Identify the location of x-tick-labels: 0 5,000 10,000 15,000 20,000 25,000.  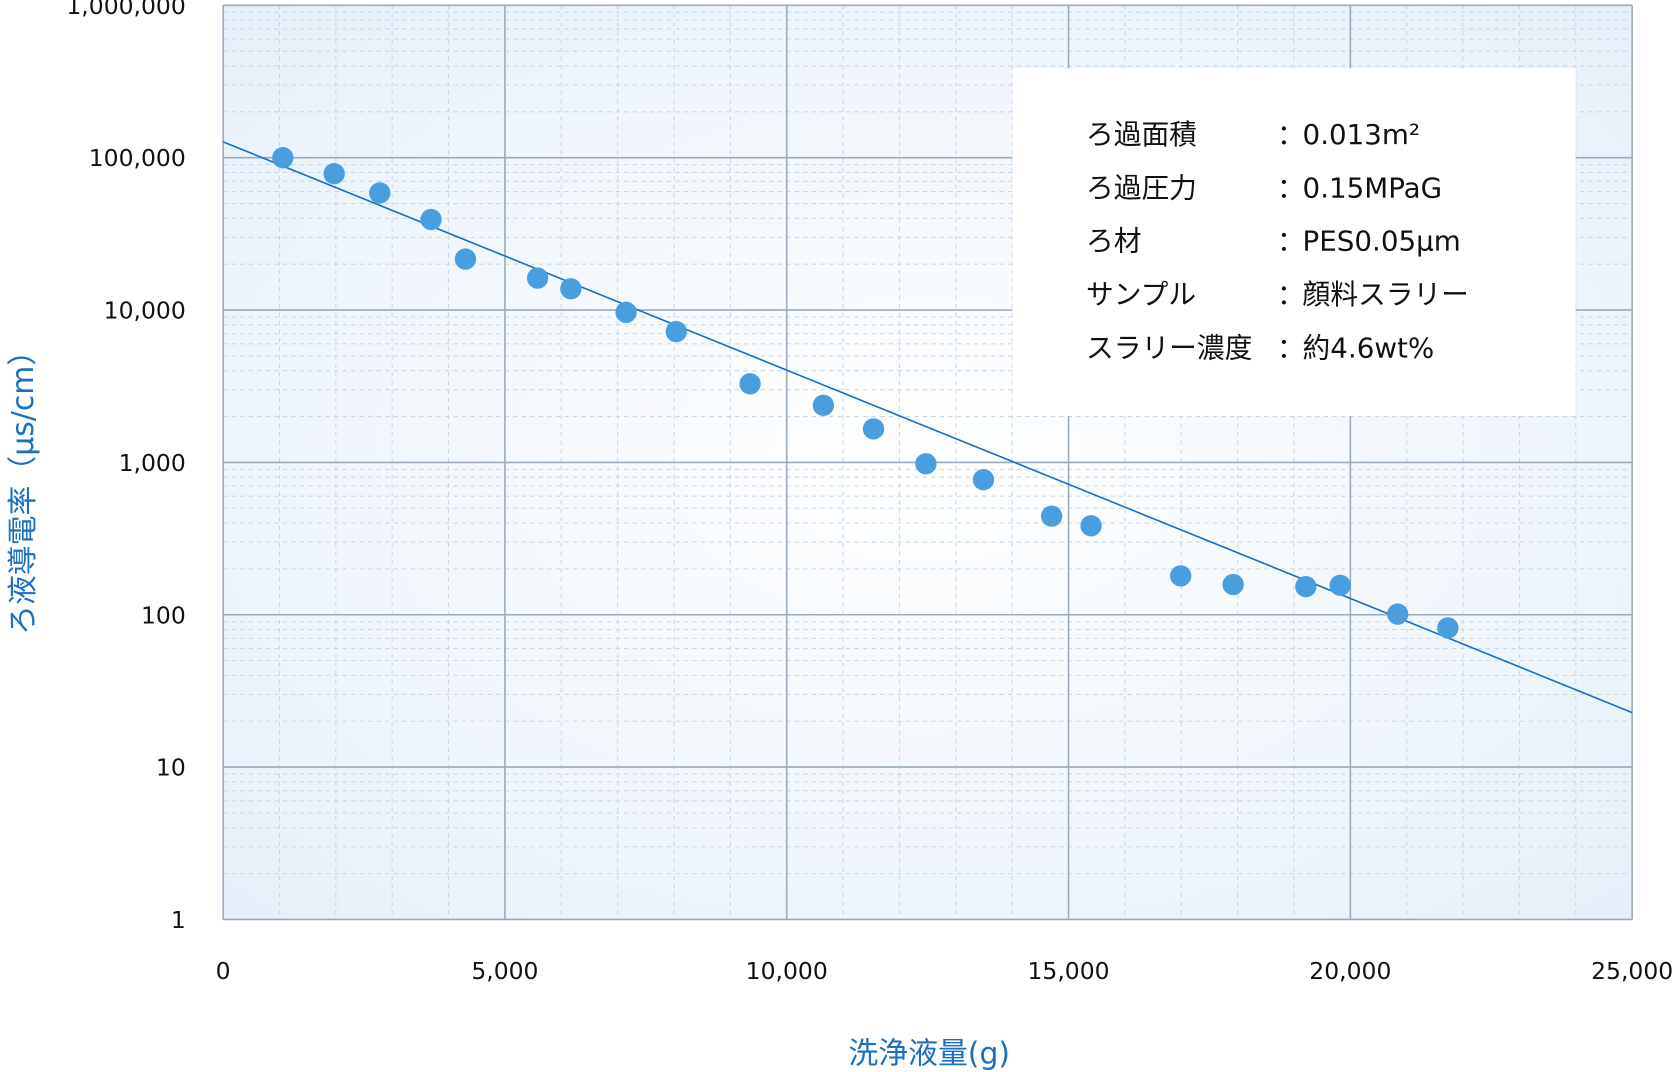
(945, 971).